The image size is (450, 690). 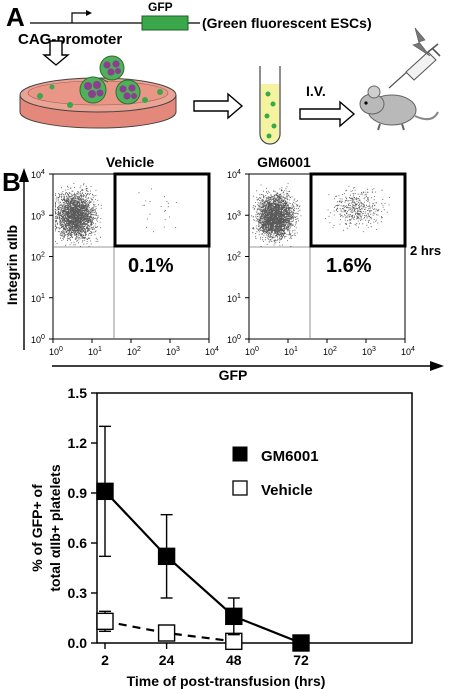 What do you see at coordinates (79, 17) in the screenshot?
I see `promoter-arrow` at bounding box center [79, 17].